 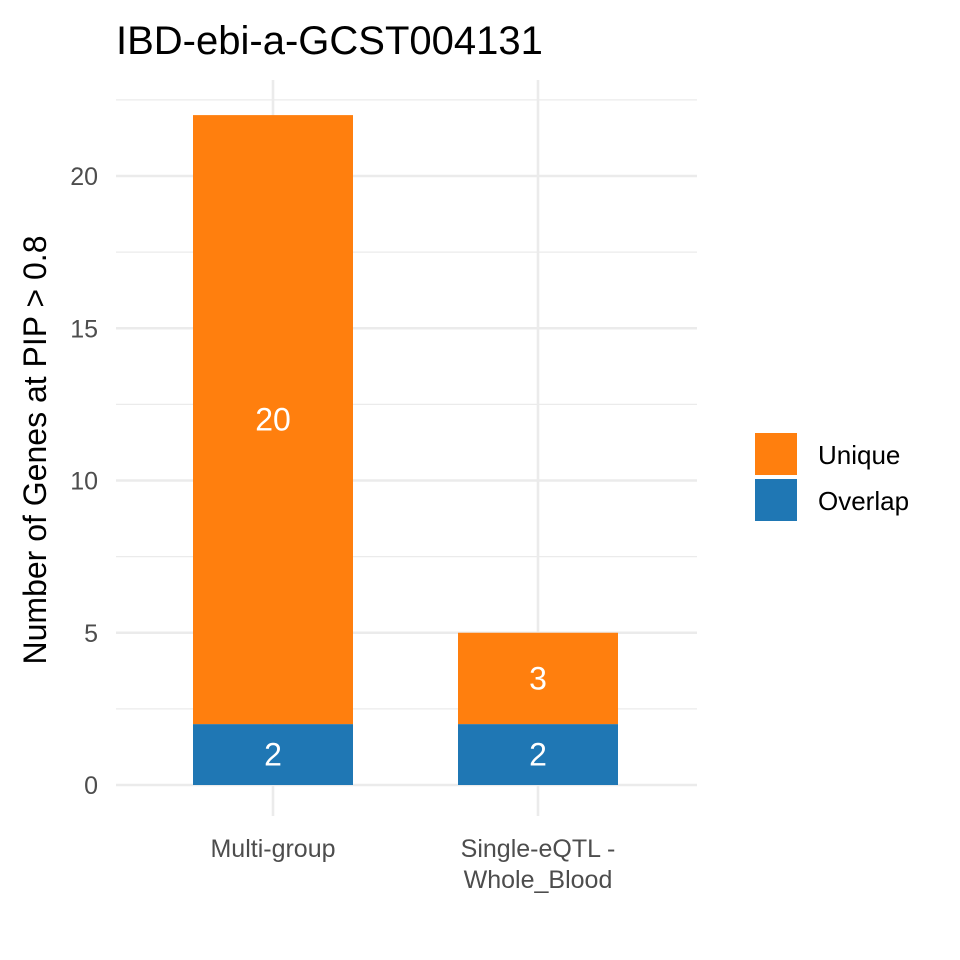 What do you see at coordinates (776, 454) in the screenshot?
I see `legend-key-unique` at bounding box center [776, 454].